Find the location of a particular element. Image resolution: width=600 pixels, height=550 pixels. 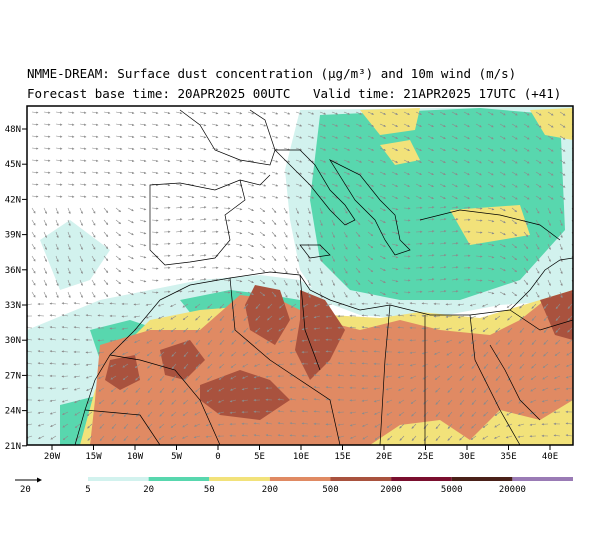

lat-label: 48N is located at coordinates (13, 130).